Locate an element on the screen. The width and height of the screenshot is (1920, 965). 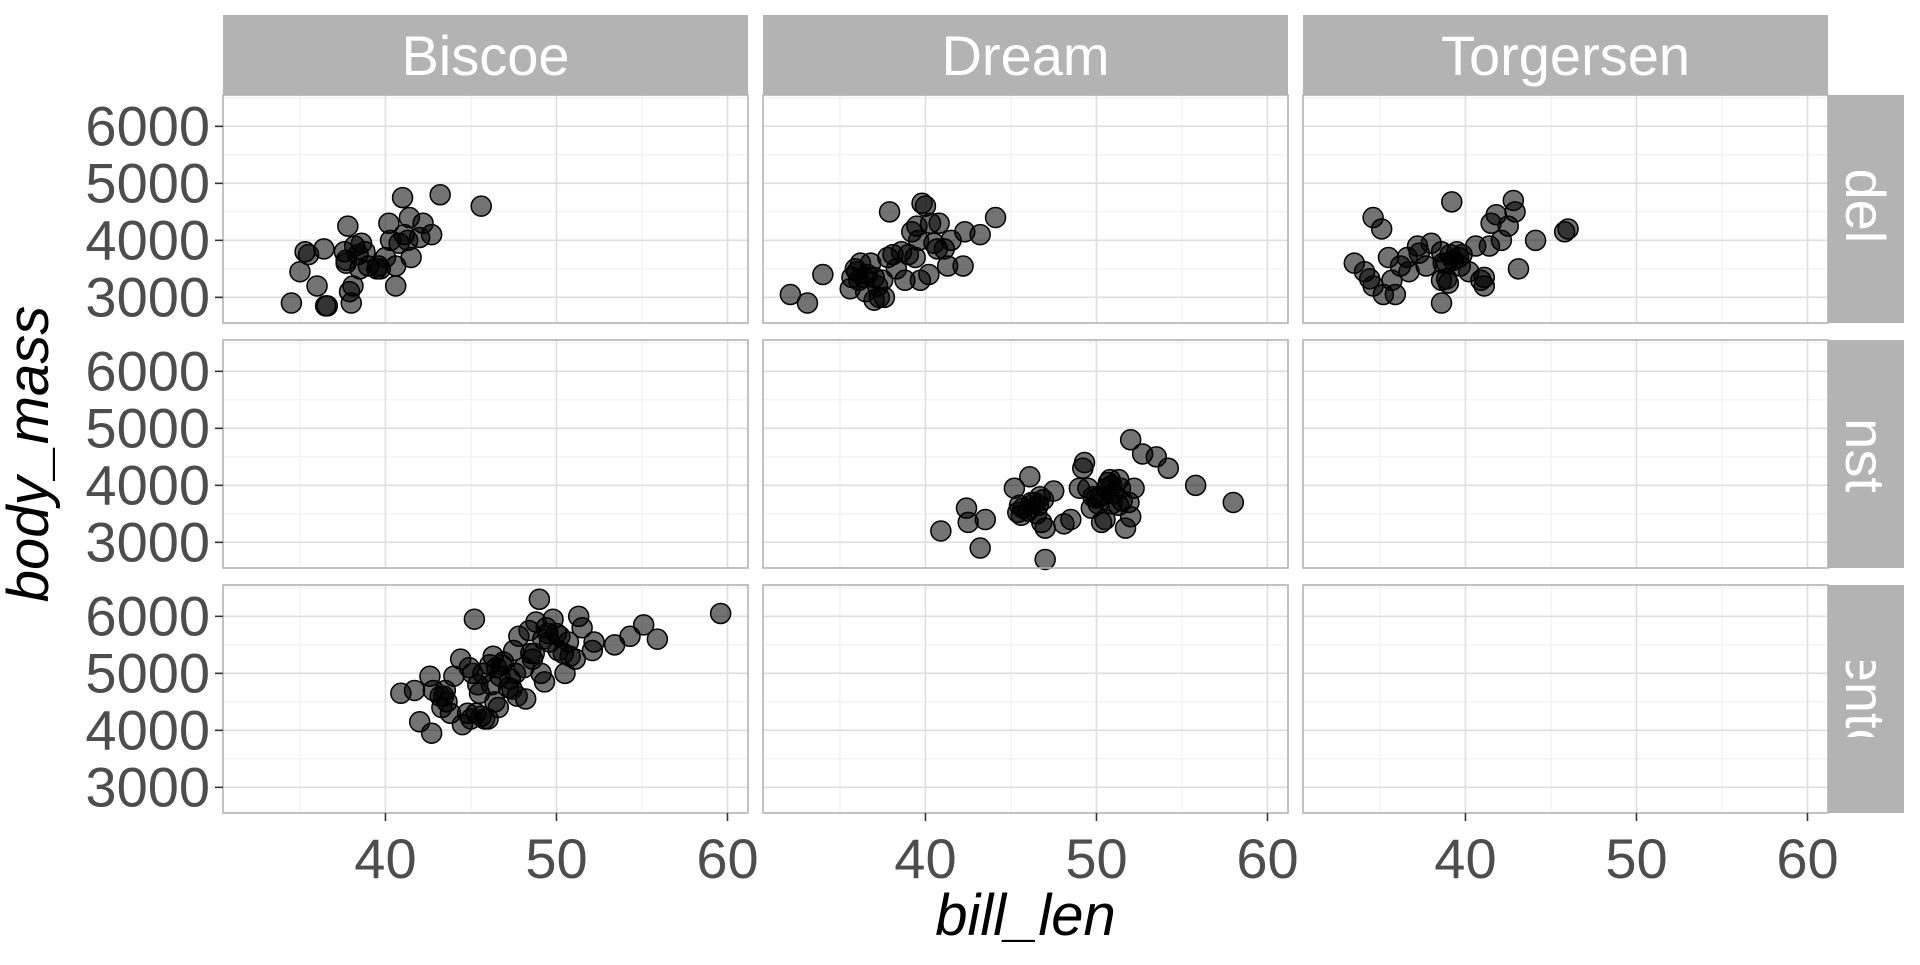
panel-border-gentoo-torgersen is located at coordinates (1565, 699).